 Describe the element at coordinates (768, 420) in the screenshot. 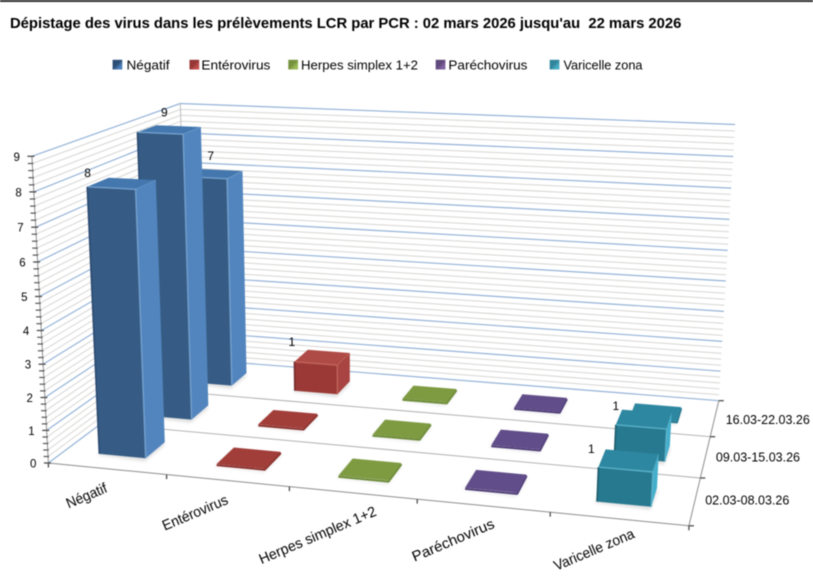

I see `svg-text: 16.03-22.03.26` at that location.